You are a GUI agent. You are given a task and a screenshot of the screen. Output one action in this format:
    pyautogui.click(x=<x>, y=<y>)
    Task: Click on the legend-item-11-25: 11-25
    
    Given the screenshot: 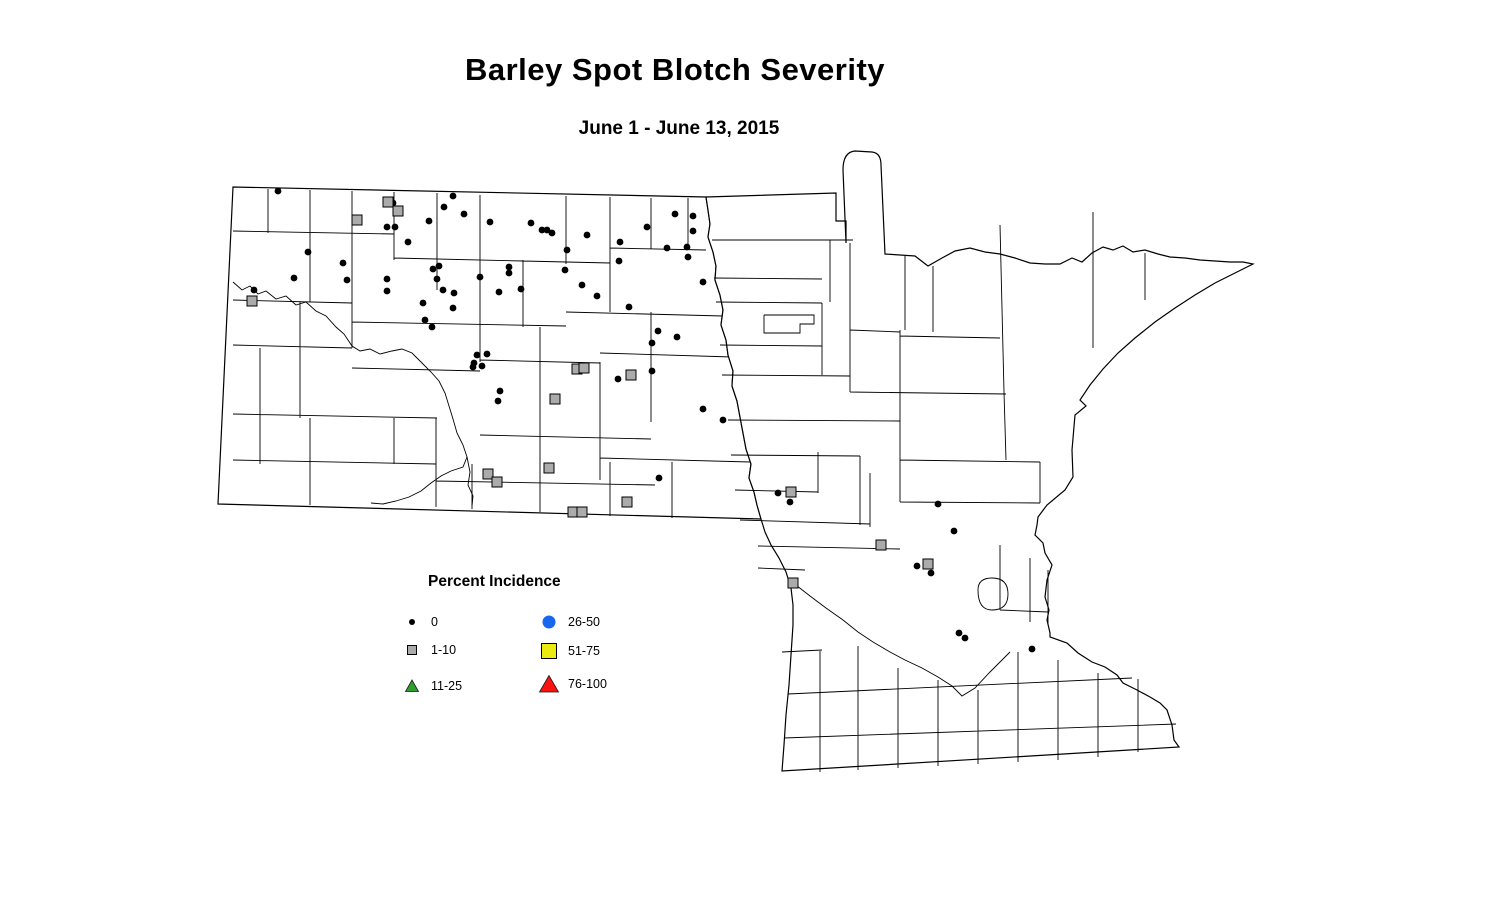 What is the action you would take?
    pyautogui.click(x=430, y=686)
    